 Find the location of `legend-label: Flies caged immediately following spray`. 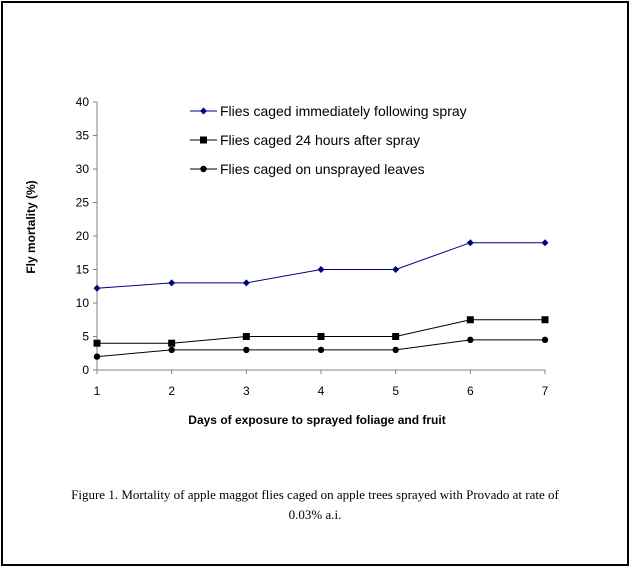

legend-label: Flies caged immediately following spray is located at coordinates (343, 111).